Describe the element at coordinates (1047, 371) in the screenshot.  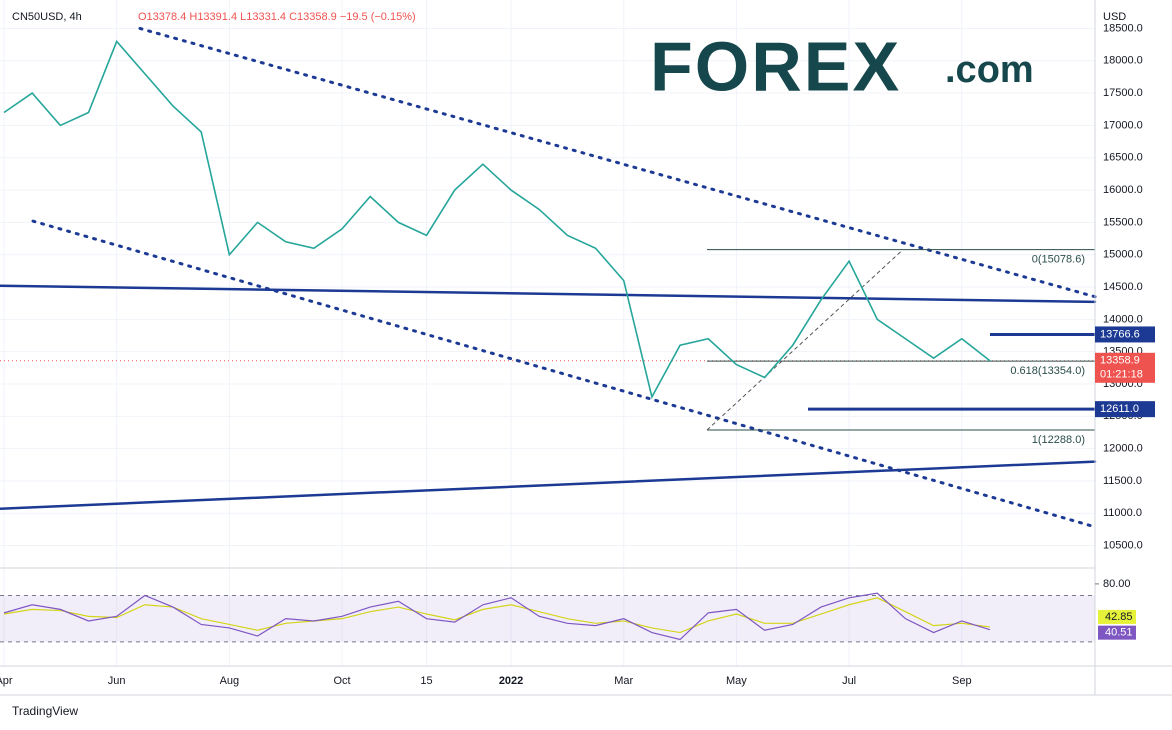
I see `fib-label: 0.618(13354.0)` at that location.